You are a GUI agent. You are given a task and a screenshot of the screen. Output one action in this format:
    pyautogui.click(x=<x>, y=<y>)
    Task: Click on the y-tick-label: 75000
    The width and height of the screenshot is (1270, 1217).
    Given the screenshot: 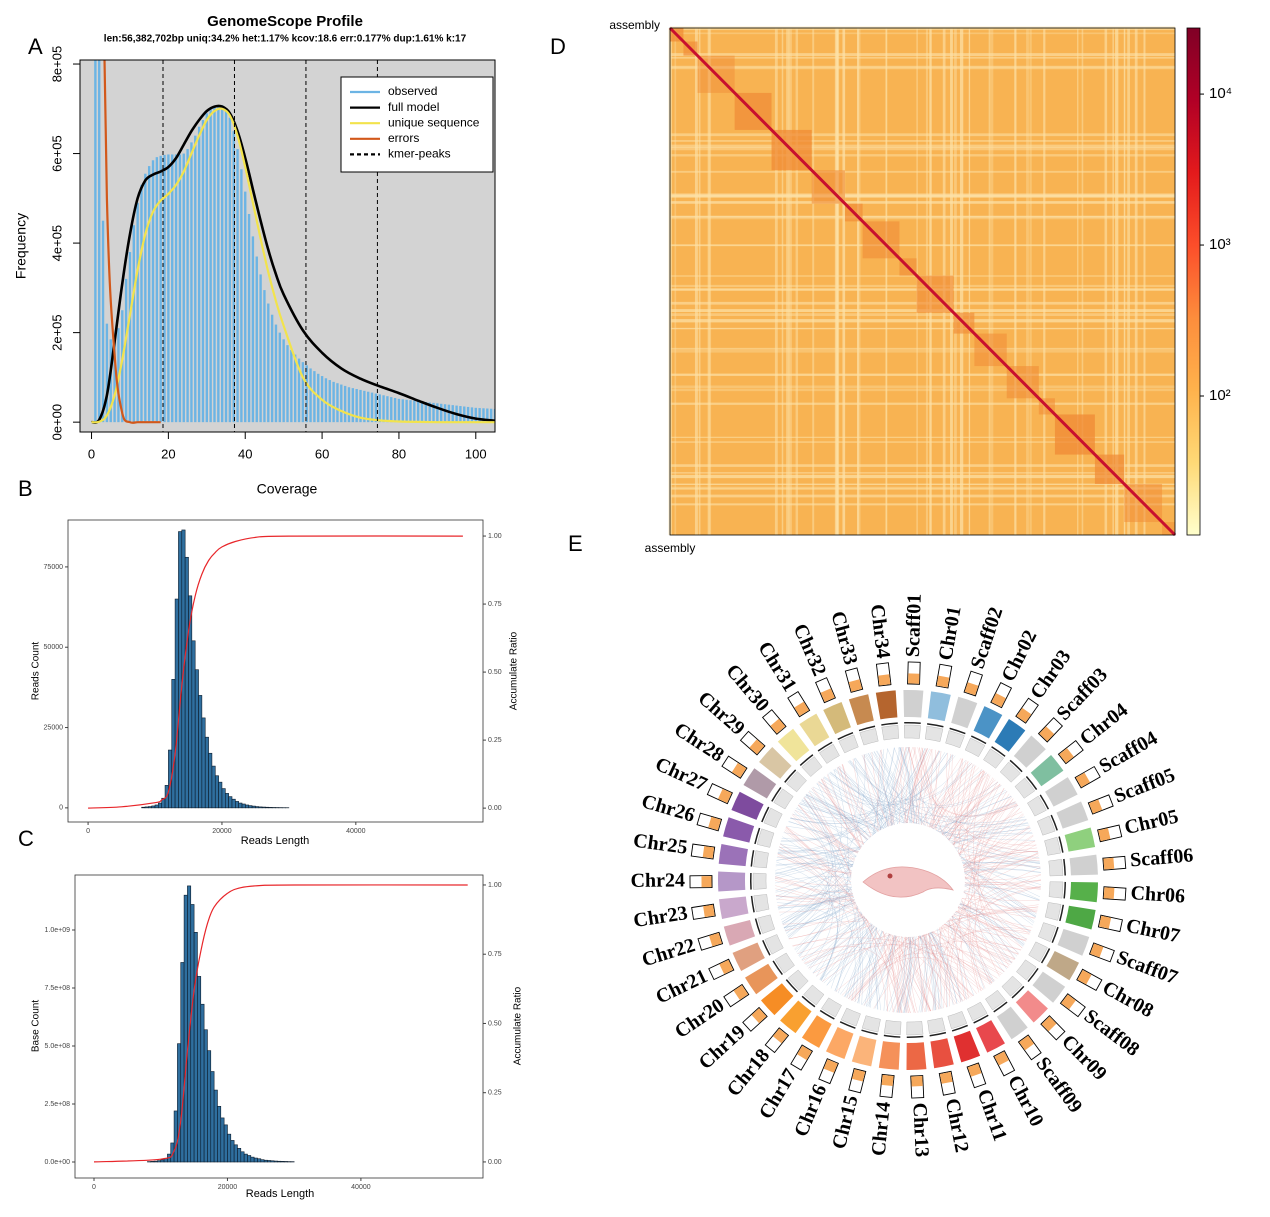 What is the action you would take?
    pyautogui.click(x=54, y=567)
    